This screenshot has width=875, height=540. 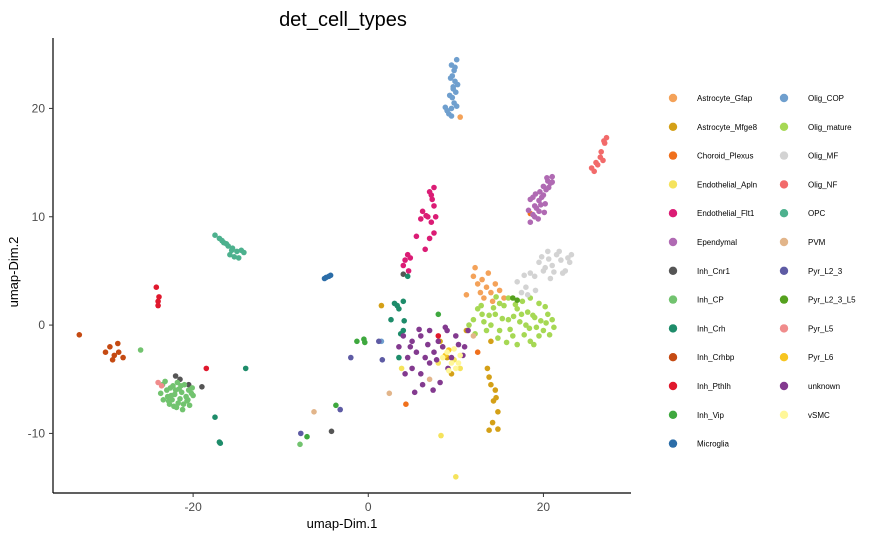 What do you see at coordinates (714, 386) in the screenshot?
I see `legend-label: Inh_Pthlh` at bounding box center [714, 386].